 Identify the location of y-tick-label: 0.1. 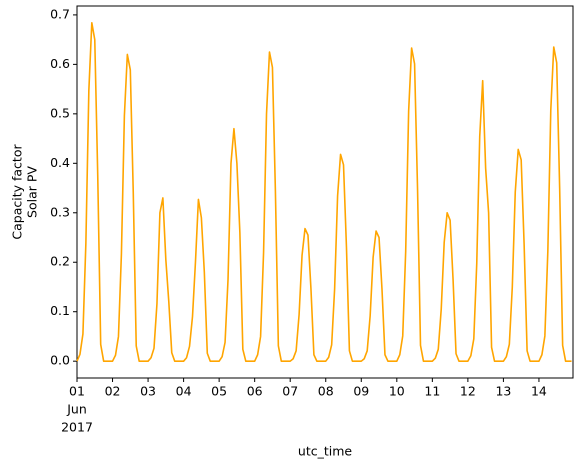
(60, 310).